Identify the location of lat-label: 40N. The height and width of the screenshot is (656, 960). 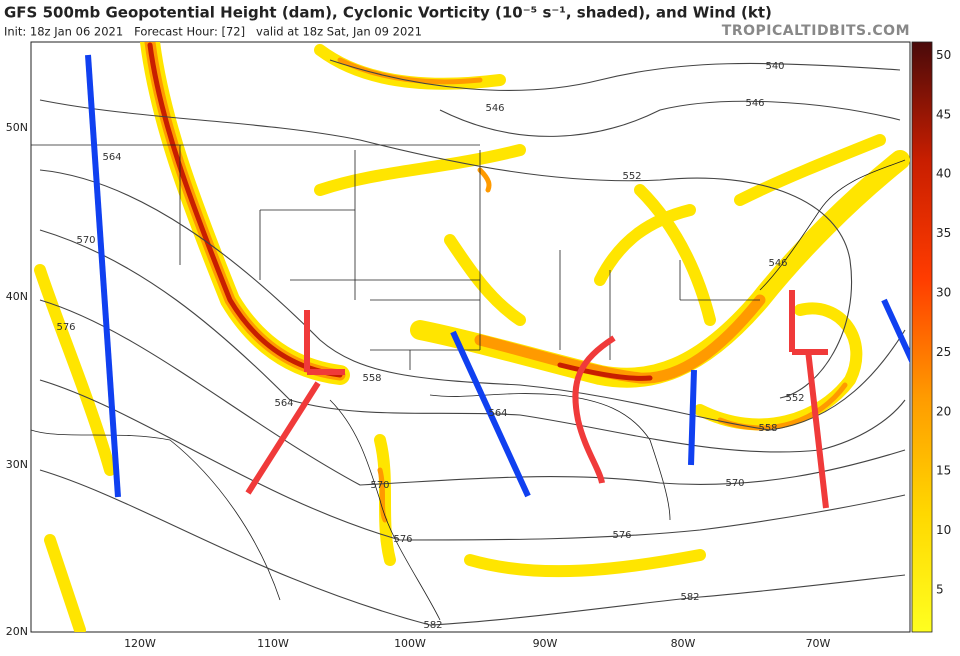
(17, 296).